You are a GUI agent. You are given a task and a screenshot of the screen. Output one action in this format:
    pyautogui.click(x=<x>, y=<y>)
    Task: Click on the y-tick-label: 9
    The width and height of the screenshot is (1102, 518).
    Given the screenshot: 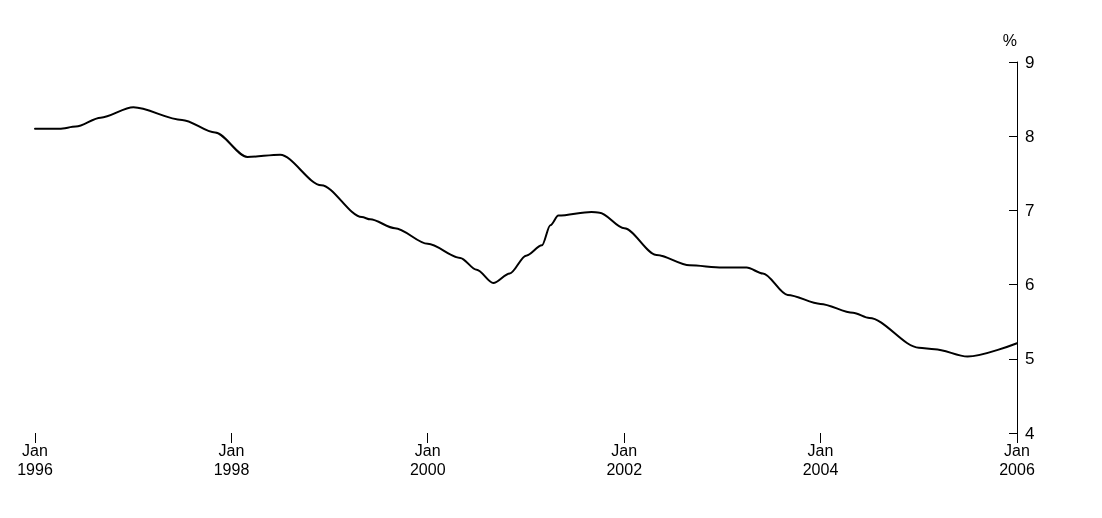 What is the action you would take?
    pyautogui.click(x=1030, y=62)
    